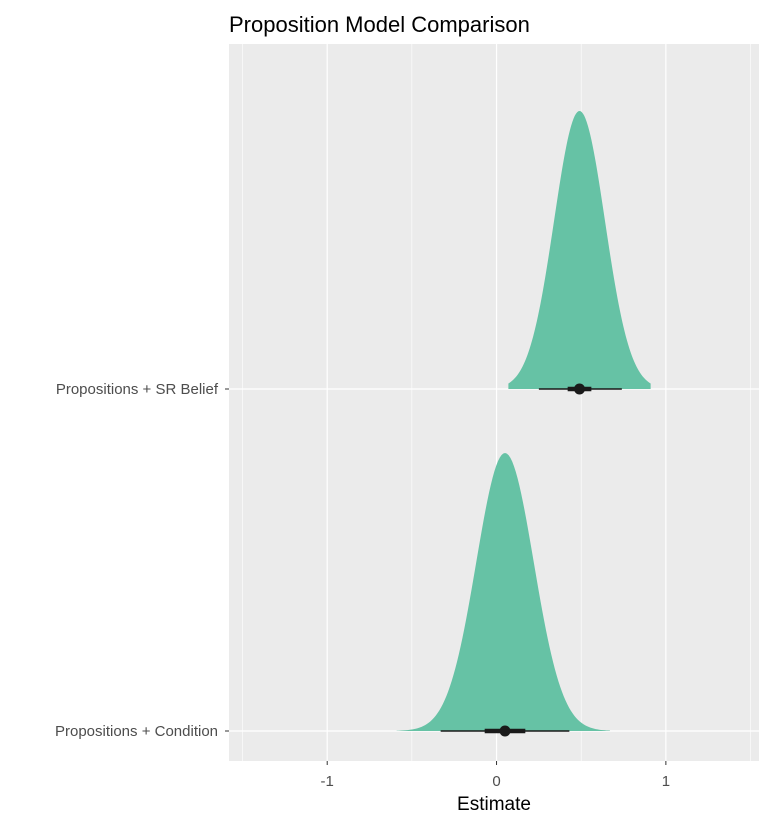  I want to click on y-tick-label: Propositions + Condition, so click(136, 731).